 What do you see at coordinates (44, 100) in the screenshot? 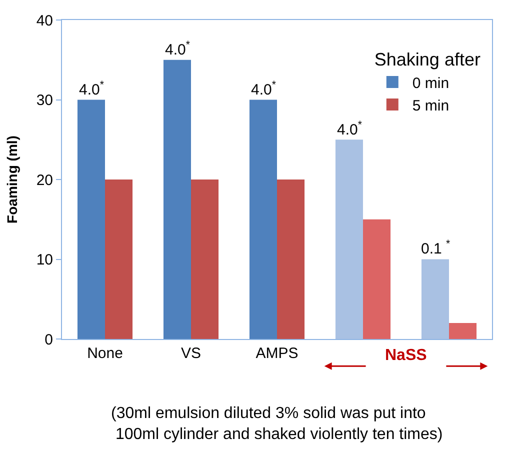
I see `y-tick-label: 30` at bounding box center [44, 100].